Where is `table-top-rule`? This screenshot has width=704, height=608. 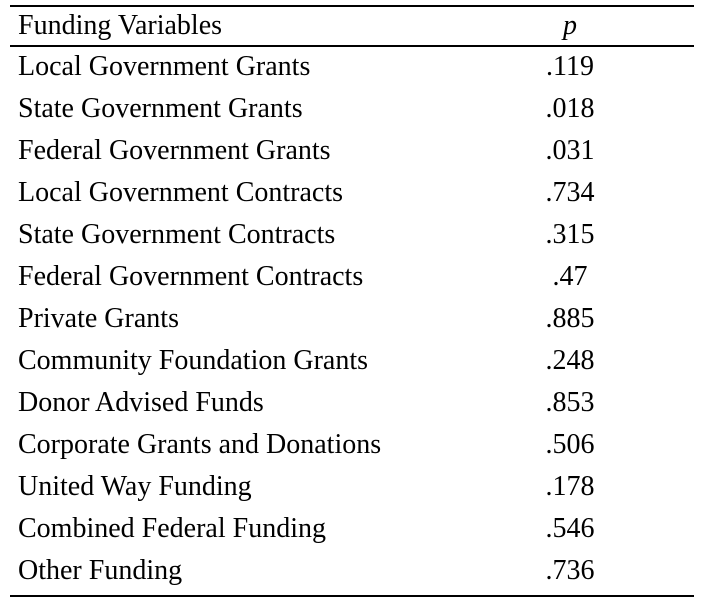 table-top-rule is located at coordinates (352, 6).